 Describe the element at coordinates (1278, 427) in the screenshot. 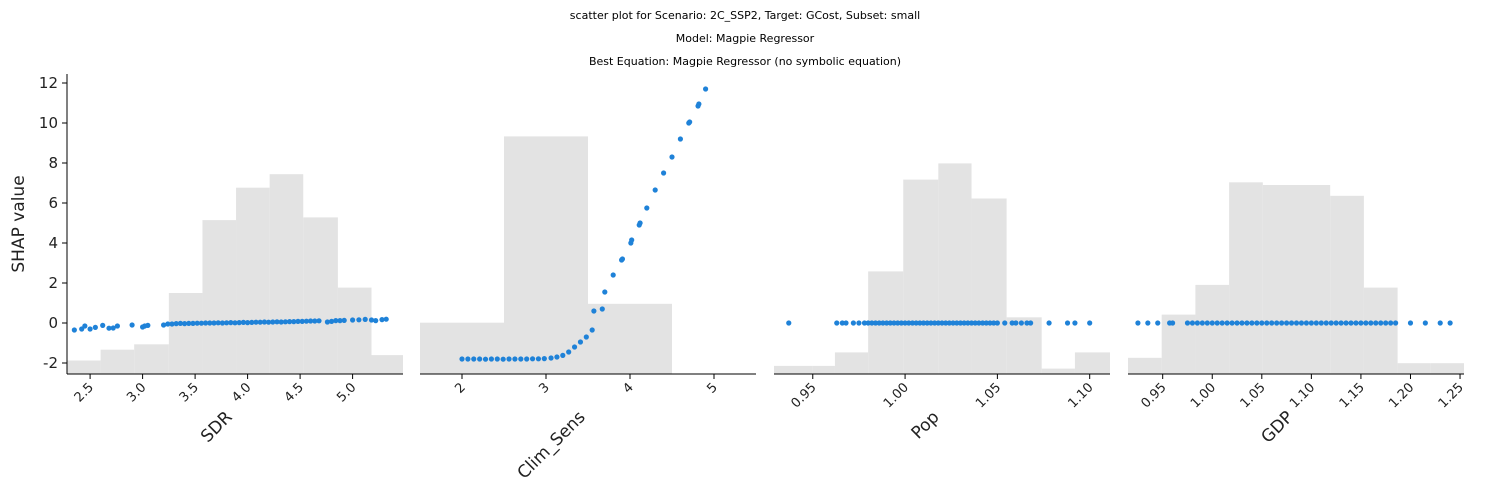

I see `x-axis-label: GDP` at that location.